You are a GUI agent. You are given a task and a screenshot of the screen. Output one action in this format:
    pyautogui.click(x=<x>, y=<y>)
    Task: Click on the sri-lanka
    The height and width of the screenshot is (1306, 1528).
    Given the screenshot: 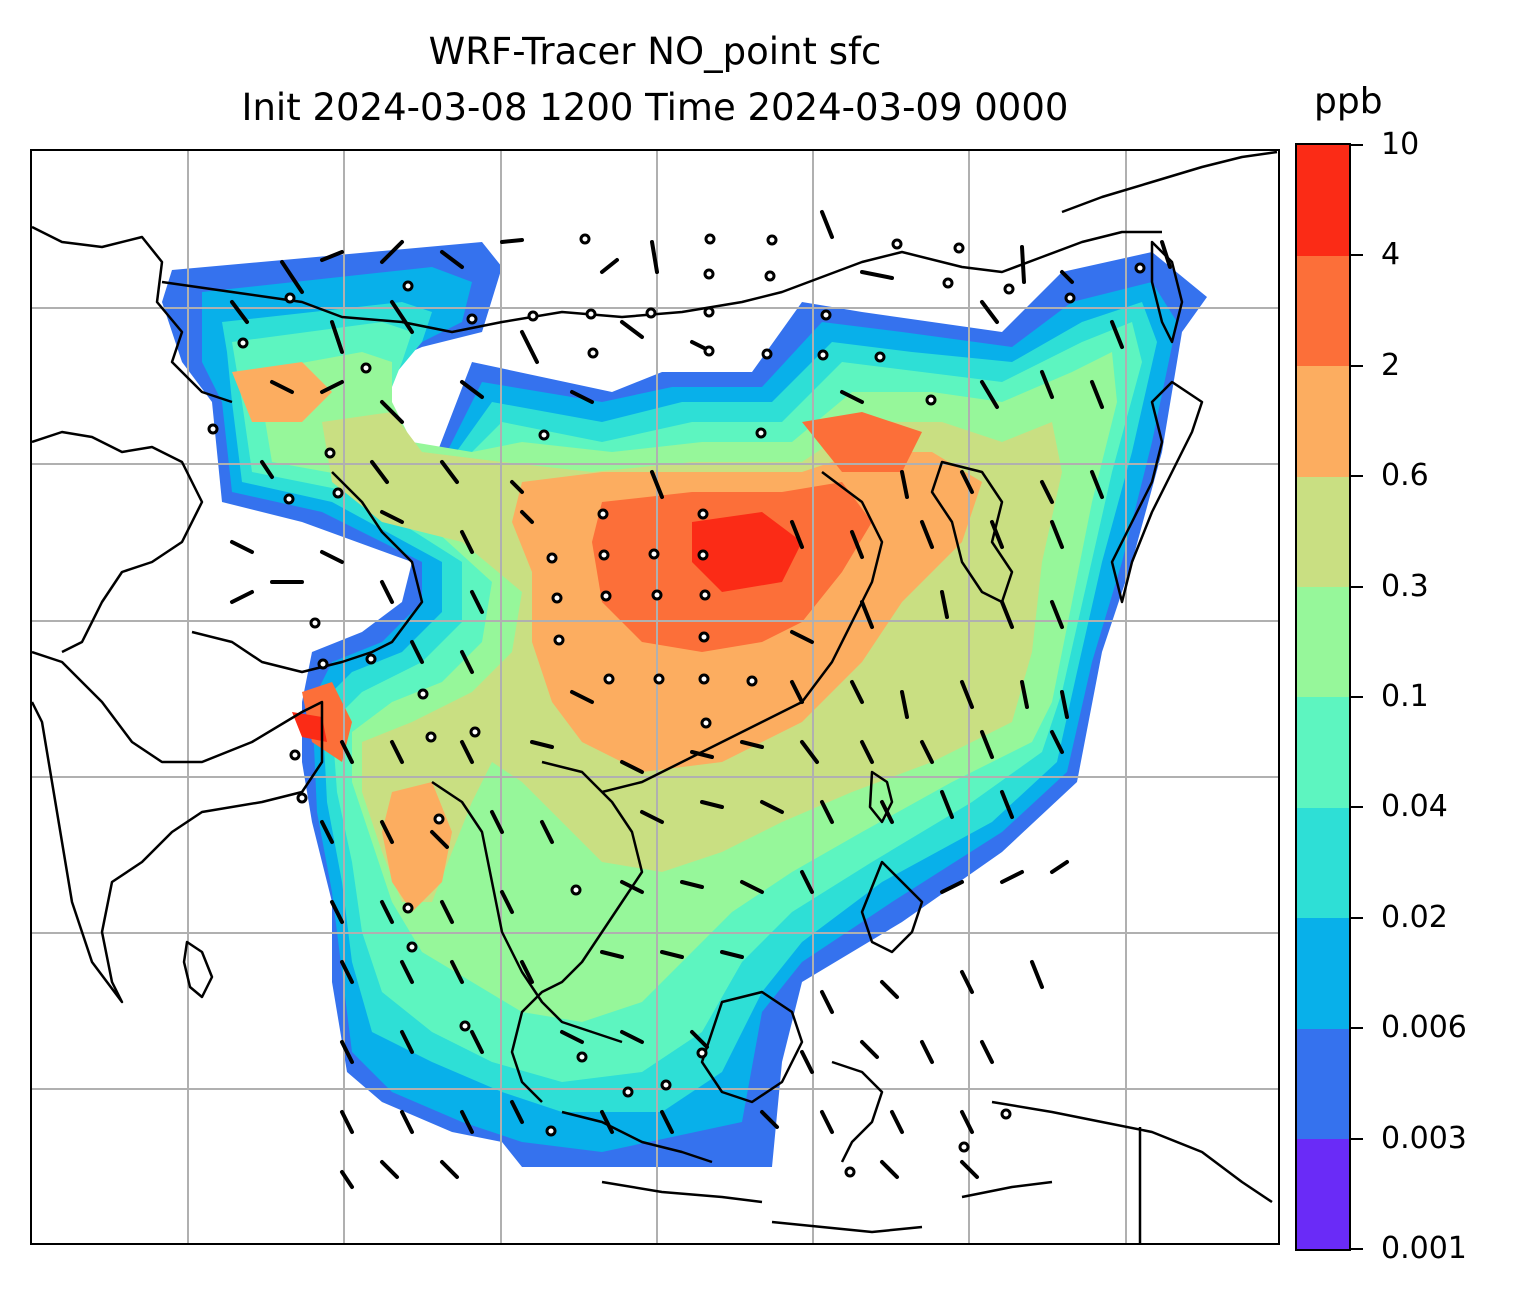 What is the action you would take?
    pyautogui.click(x=198, y=969)
    